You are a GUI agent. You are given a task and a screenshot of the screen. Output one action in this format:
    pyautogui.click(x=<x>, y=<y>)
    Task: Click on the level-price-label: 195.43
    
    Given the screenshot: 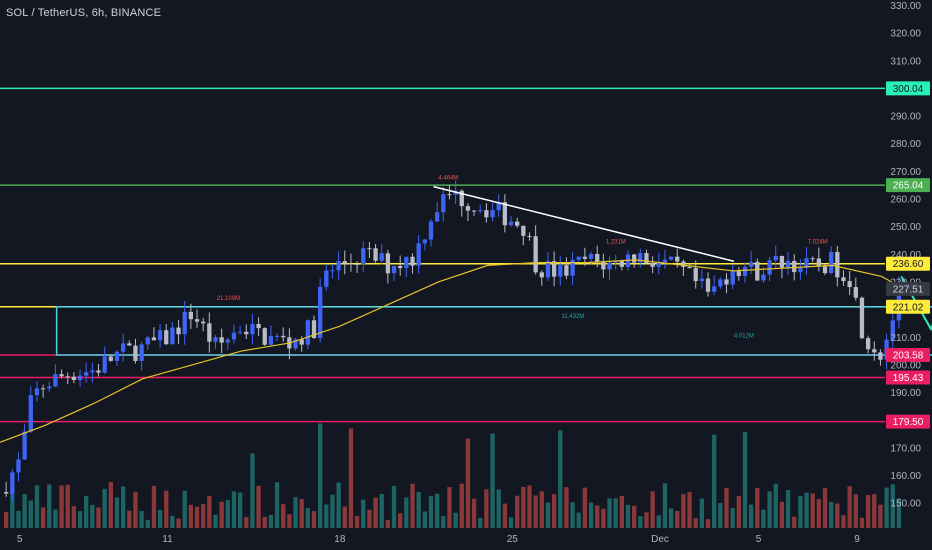 What is the action you would take?
    pyautogui.click(x=908, y=378)
    